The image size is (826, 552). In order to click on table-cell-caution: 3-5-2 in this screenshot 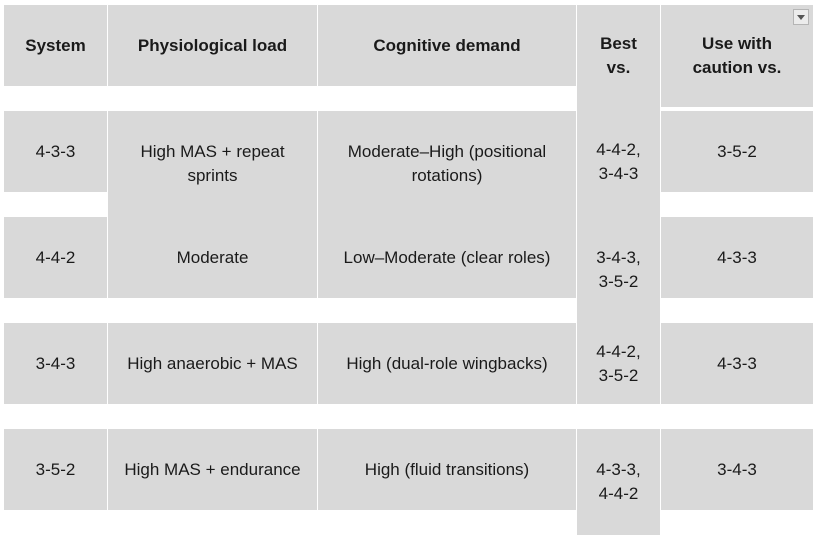, I will do `click(737, 151)`.